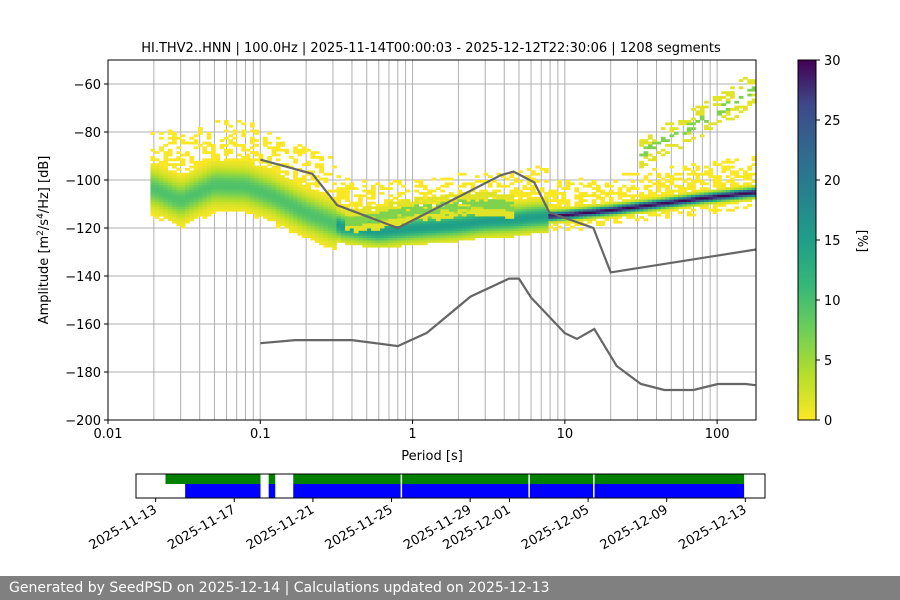 This screenshot has width=900, height=600. Describe the element at coordinates (634, 527) in the screenshot. I see `date-tick-label: 2025-12-09` at that location.